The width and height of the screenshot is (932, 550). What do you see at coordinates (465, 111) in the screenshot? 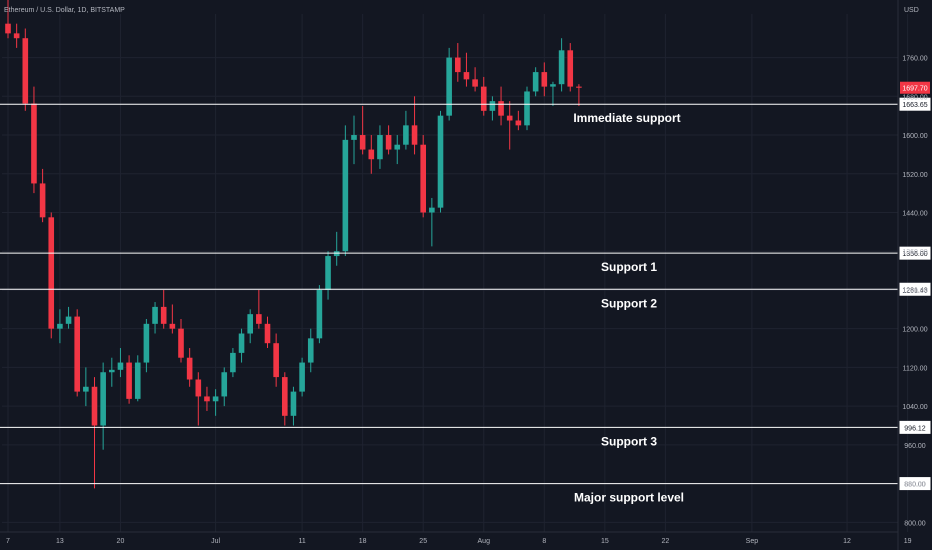
I see `support-level: Immediate support 1663.65` at bounding box center [465, 111].